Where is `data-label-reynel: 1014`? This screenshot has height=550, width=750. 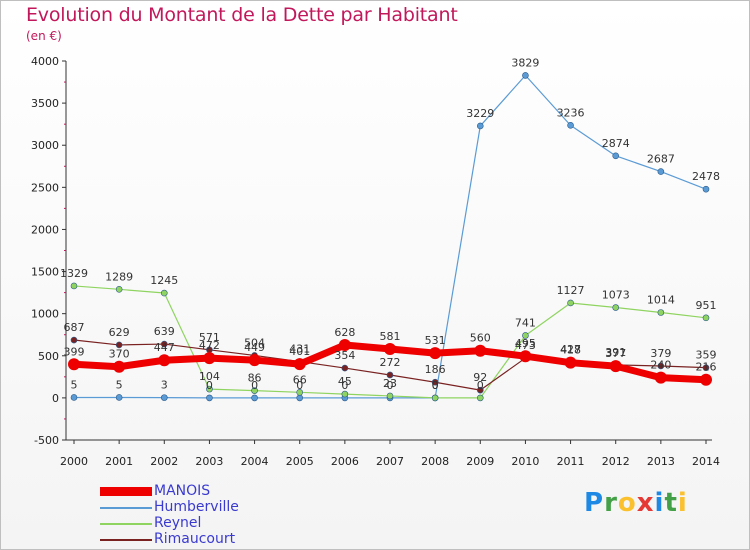 data-label-reynel: 1014 is located at coordinates (661, 299).